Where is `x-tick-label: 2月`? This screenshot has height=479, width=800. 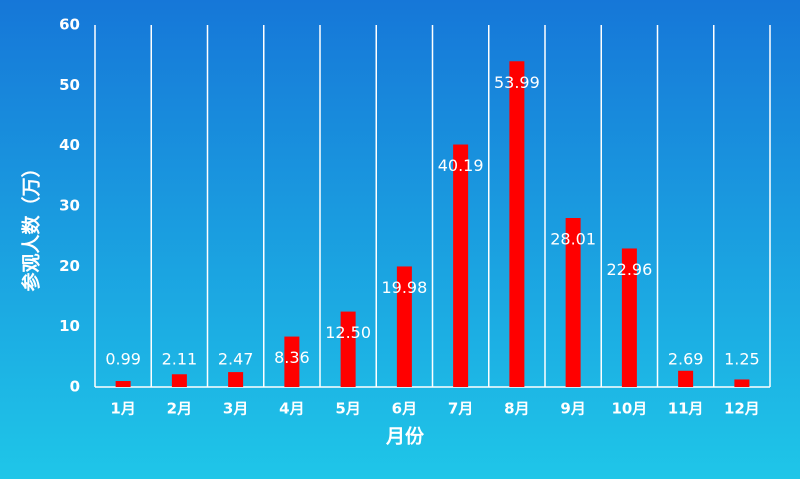
x-tick-label: 2月 is located at coordinates (179, 409).